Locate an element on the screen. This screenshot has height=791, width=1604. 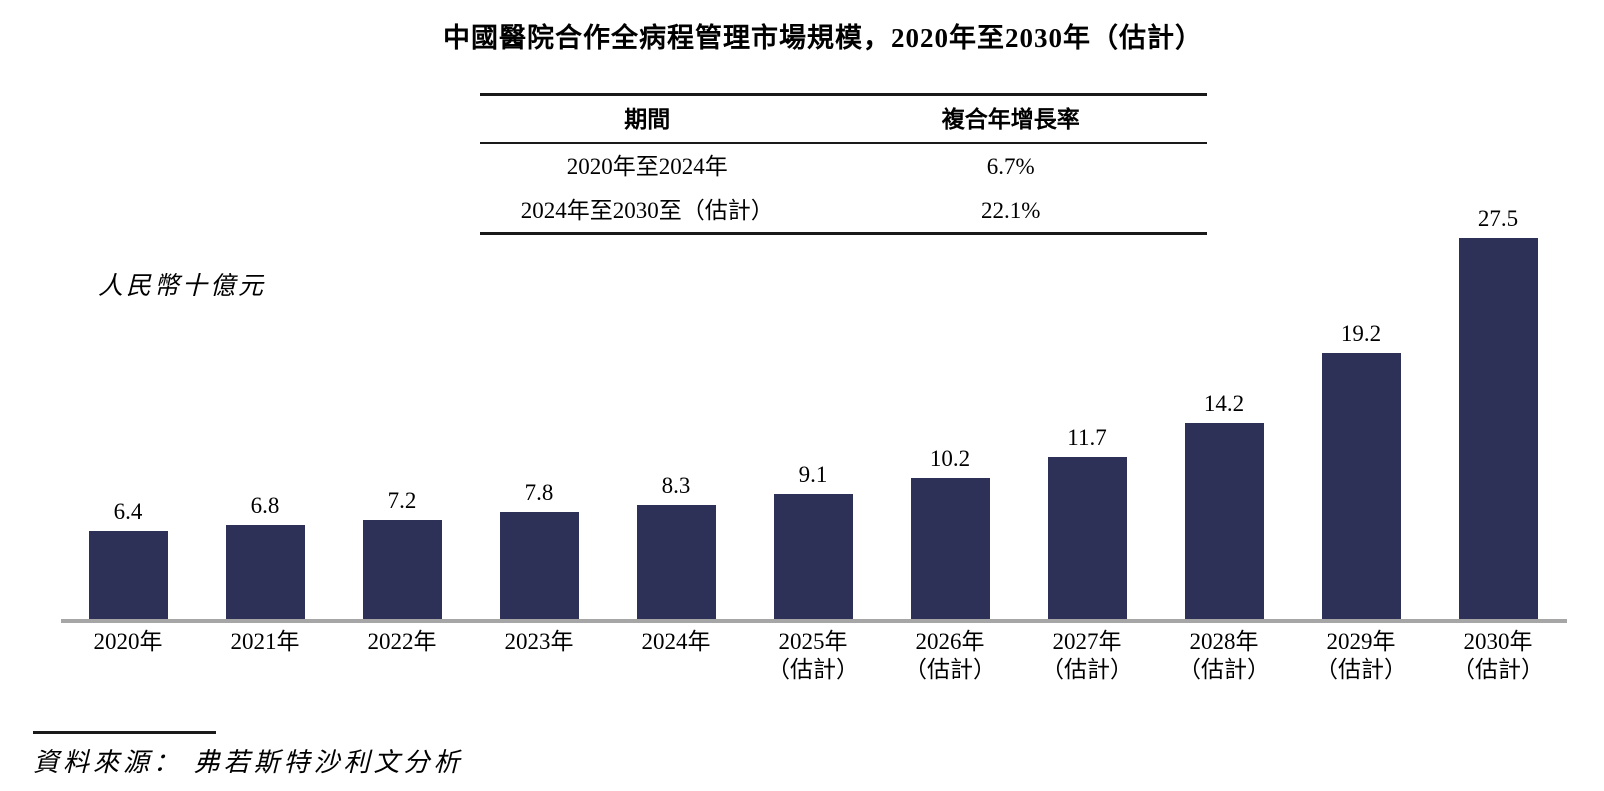
bar-value-label: 6.4 is located at coordinates (128, 511).